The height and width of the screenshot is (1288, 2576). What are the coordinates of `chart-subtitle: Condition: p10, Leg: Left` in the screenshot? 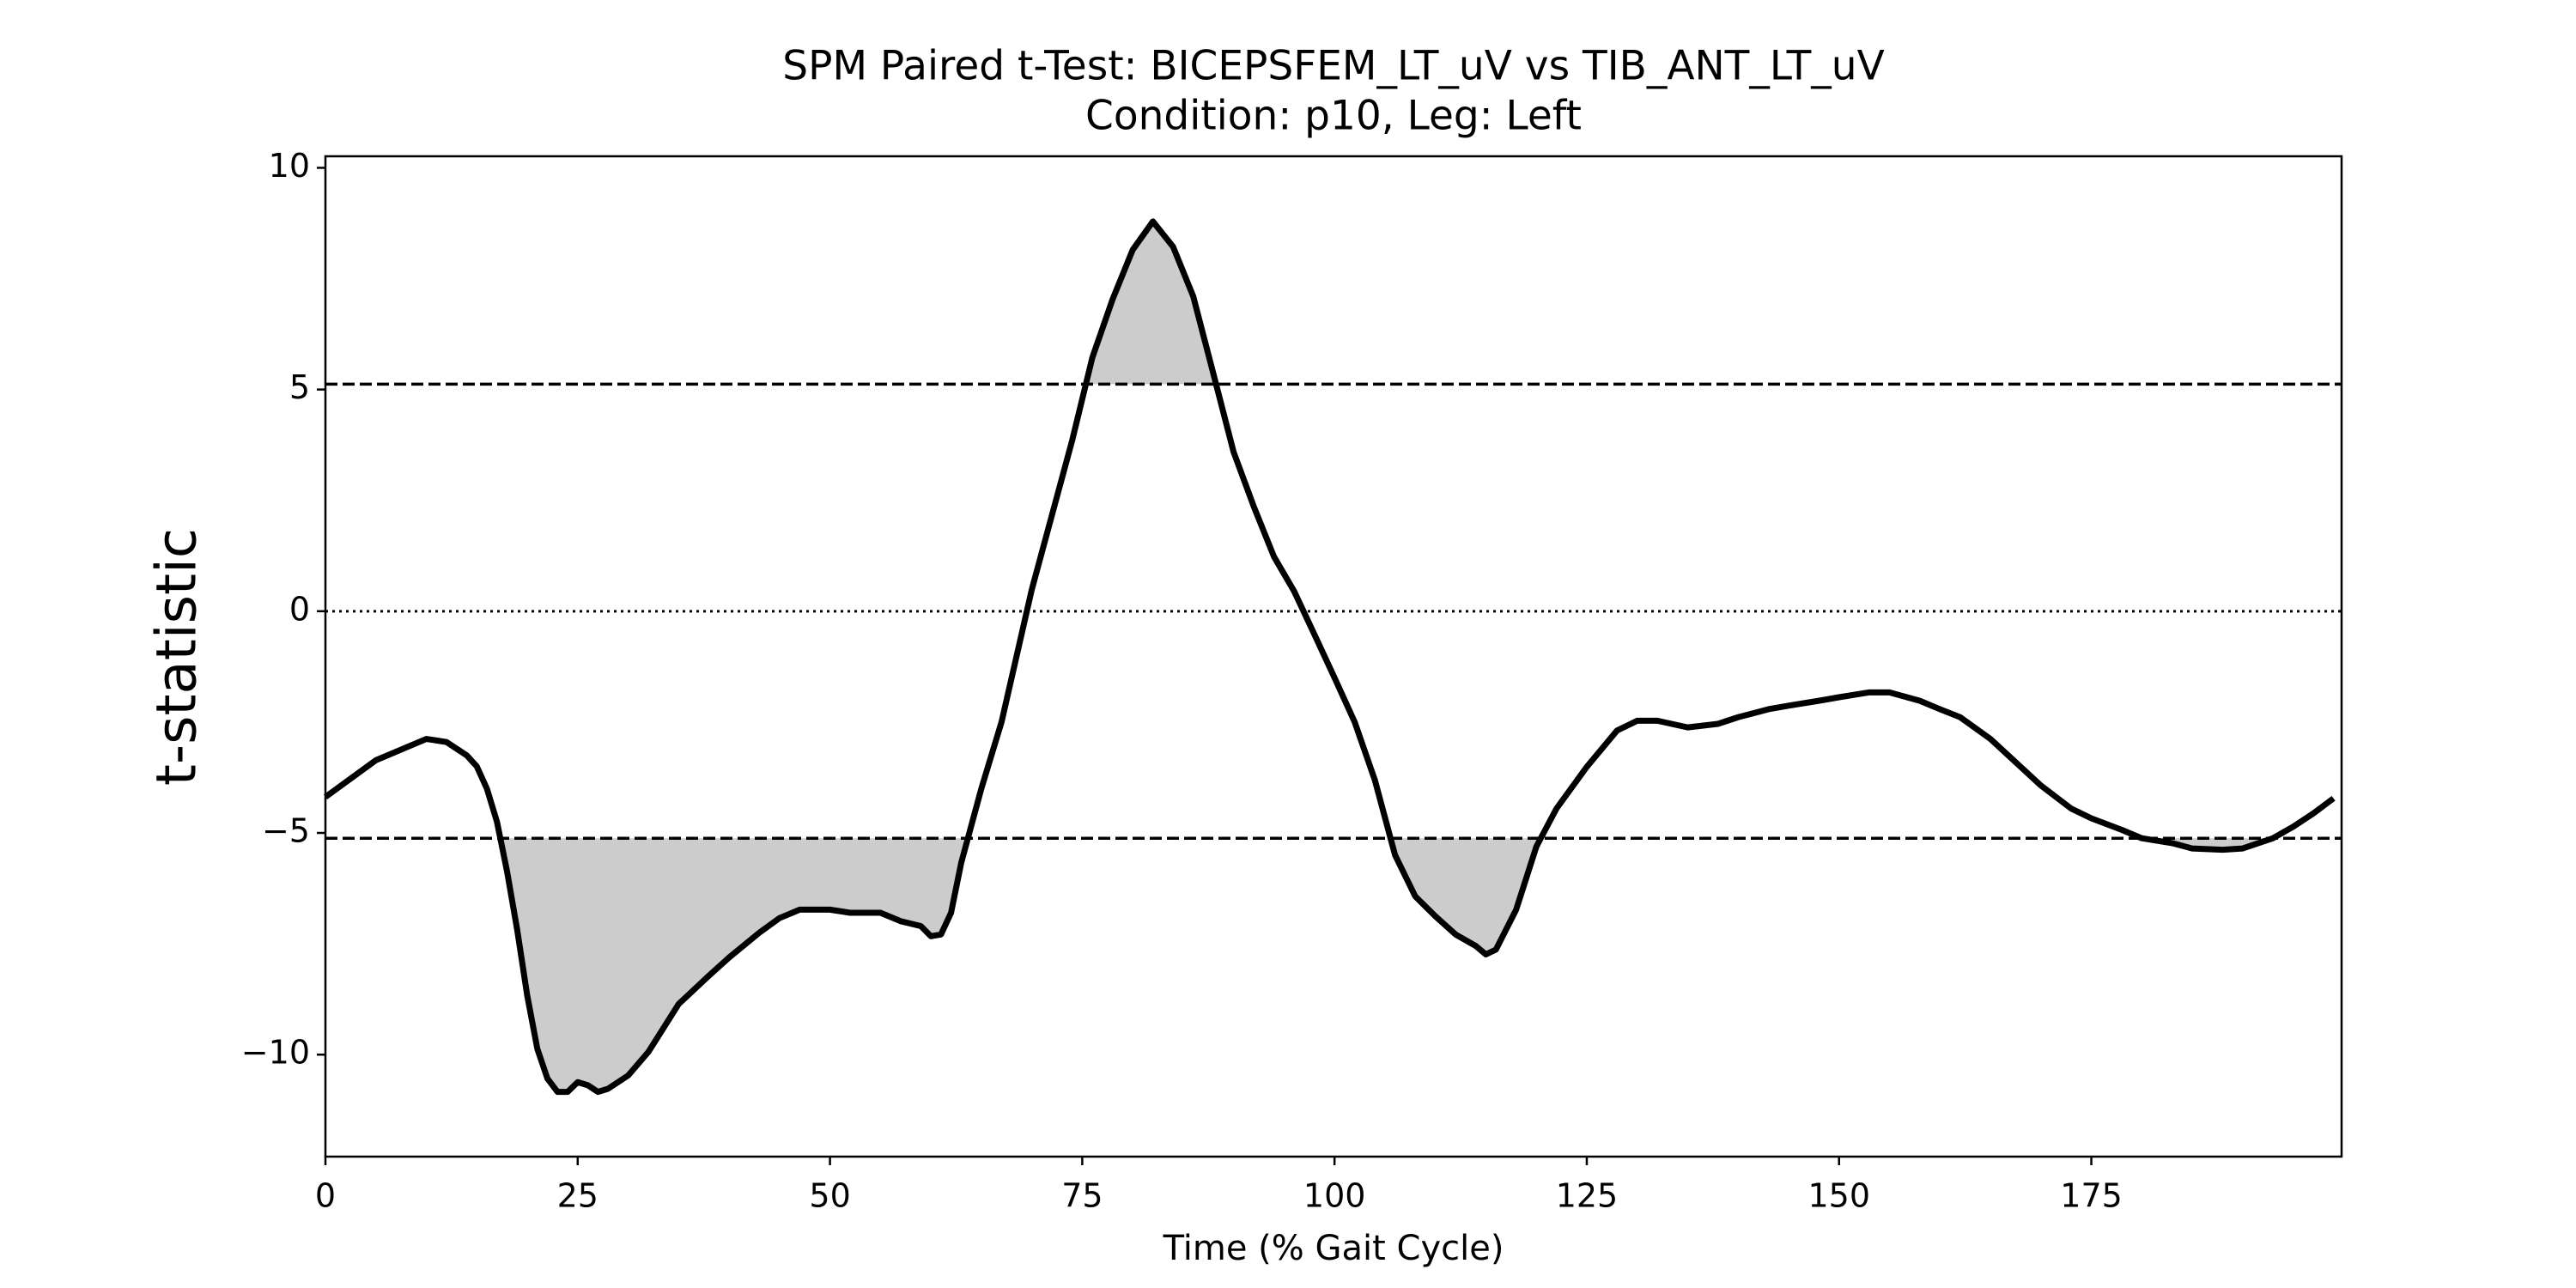 It's located at (1334, 117).